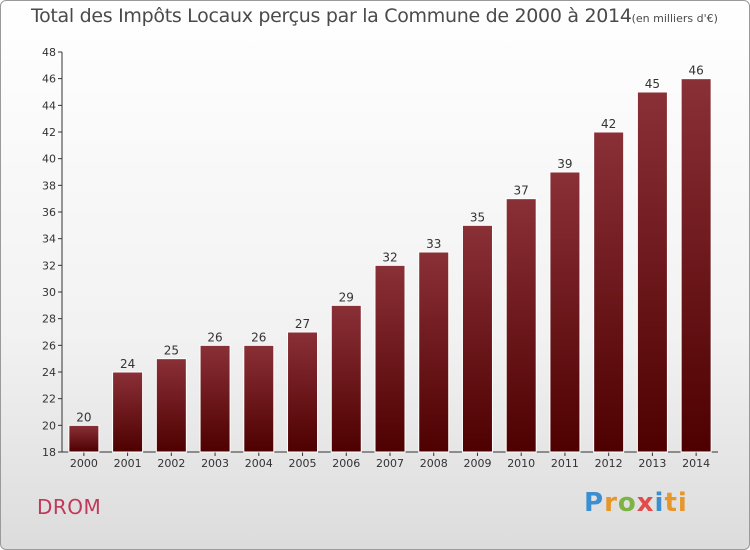  I want to click on x-tick-label: 2003, so click(215, 463).